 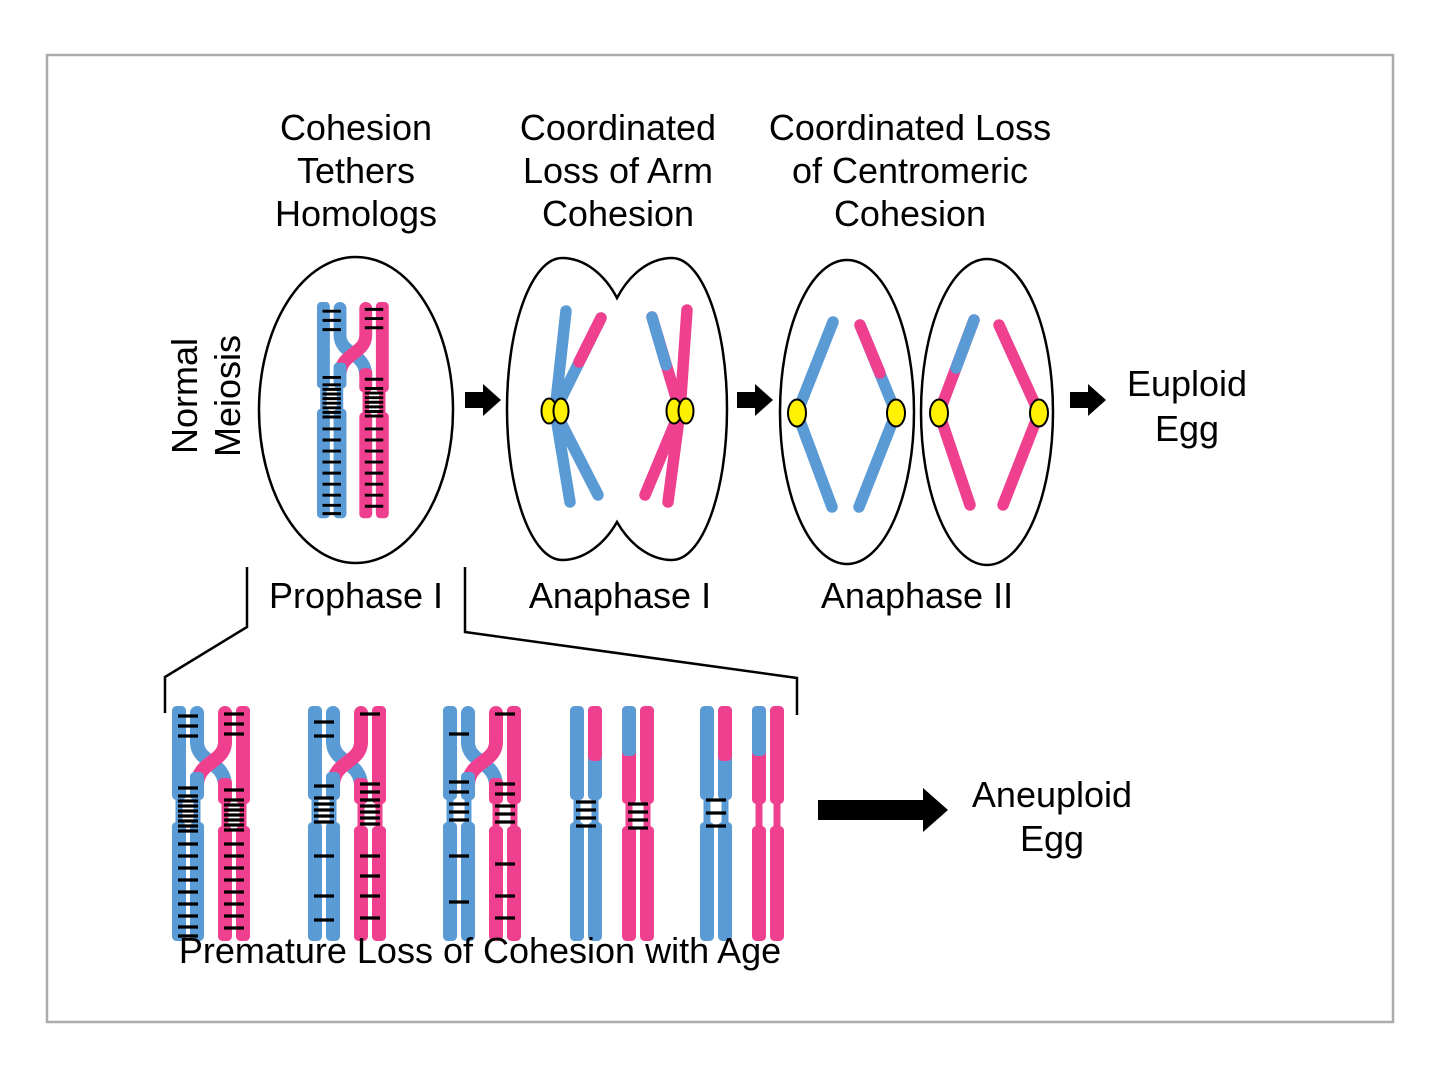 I want to click on arrow-anaphase2-to-euploid, so click(x=1088, y=400).